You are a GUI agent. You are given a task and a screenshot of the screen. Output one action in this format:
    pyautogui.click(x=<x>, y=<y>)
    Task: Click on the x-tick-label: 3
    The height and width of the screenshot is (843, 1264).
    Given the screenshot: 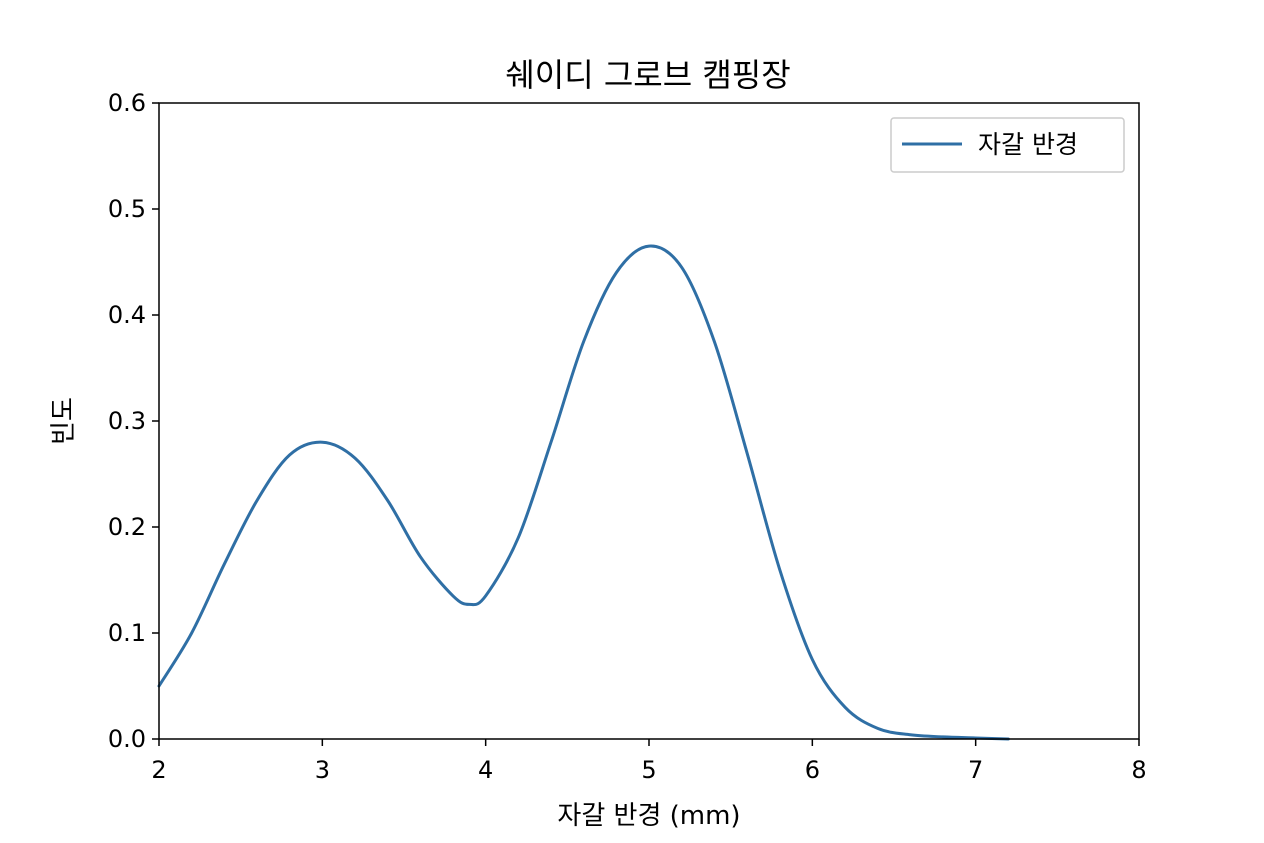 What is the action you would take?
    pyautogui.click(x=322, y=770)
    